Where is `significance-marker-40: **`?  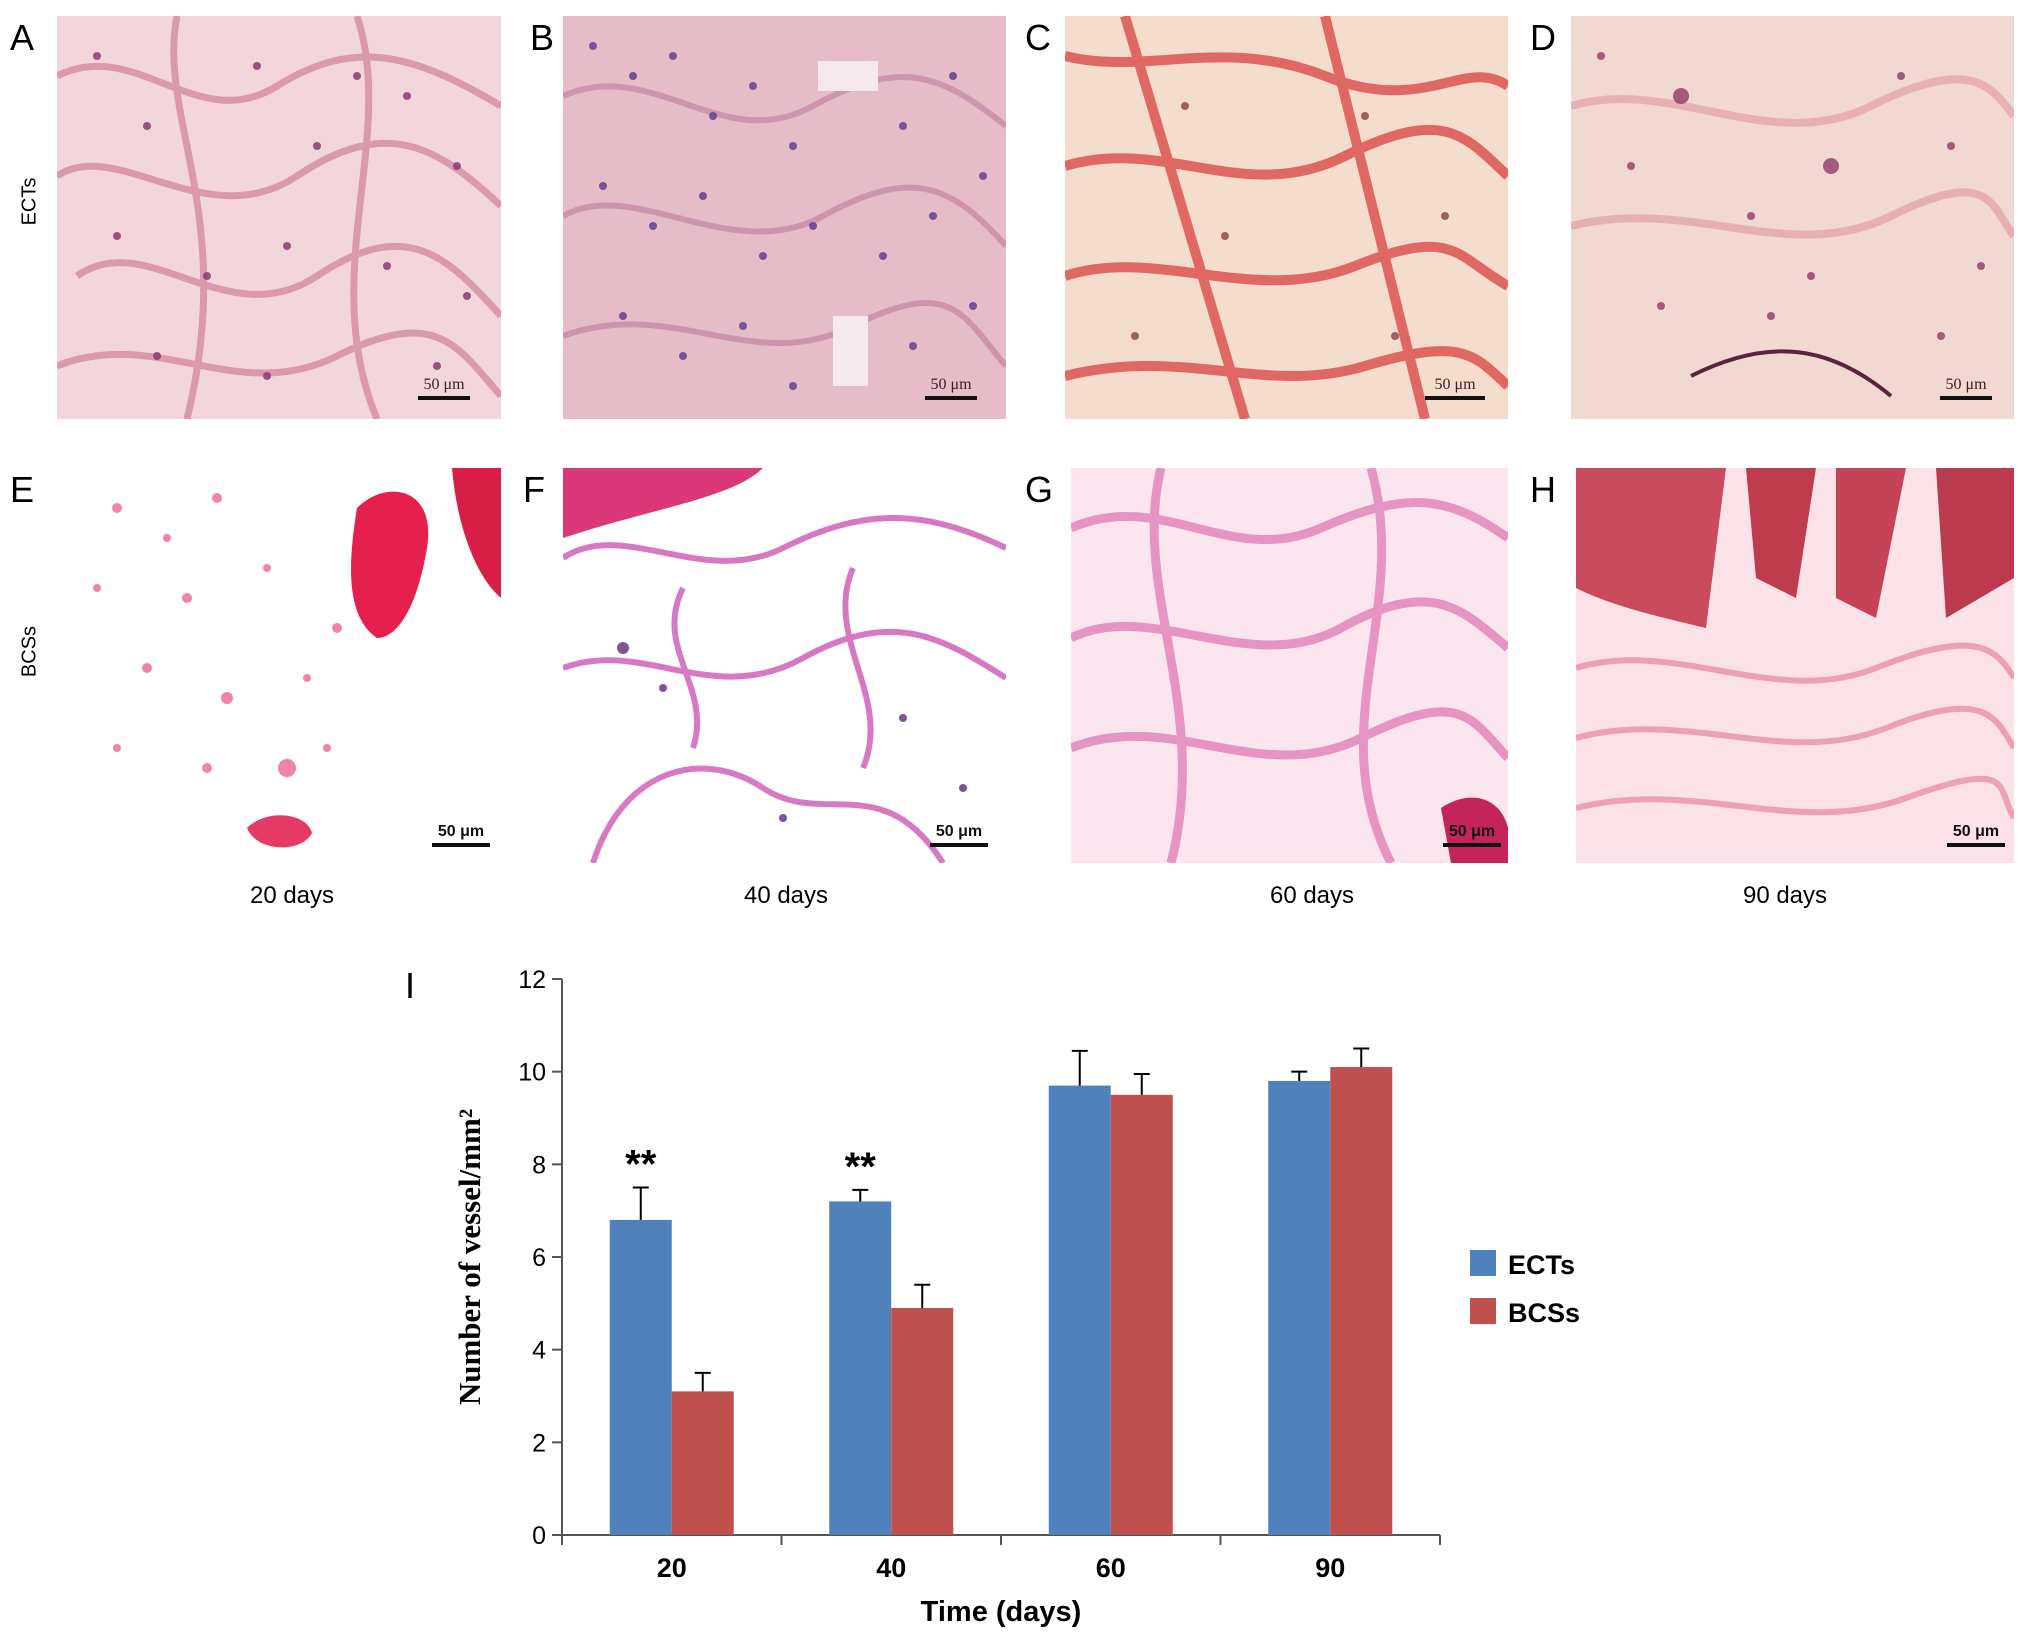 significance-marker-40: ** is located at coordinates (861, 1167).